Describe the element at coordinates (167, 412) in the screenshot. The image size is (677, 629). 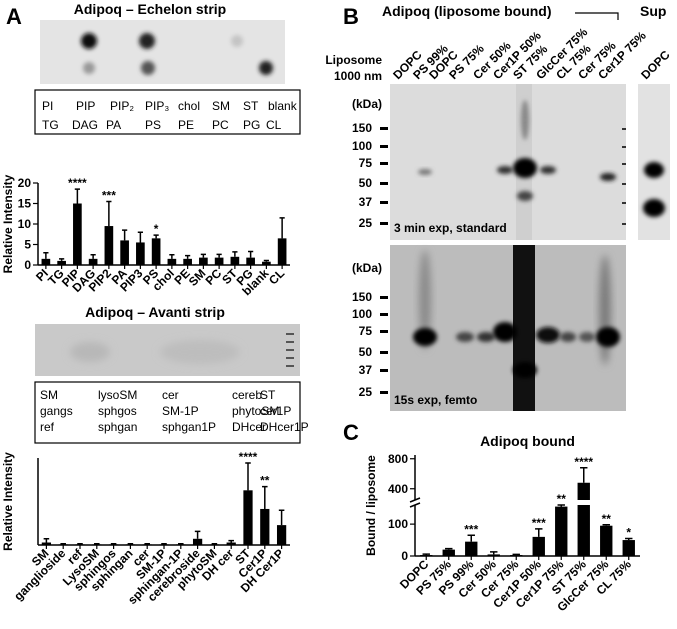
I see `avanti-grid-box` at that location.